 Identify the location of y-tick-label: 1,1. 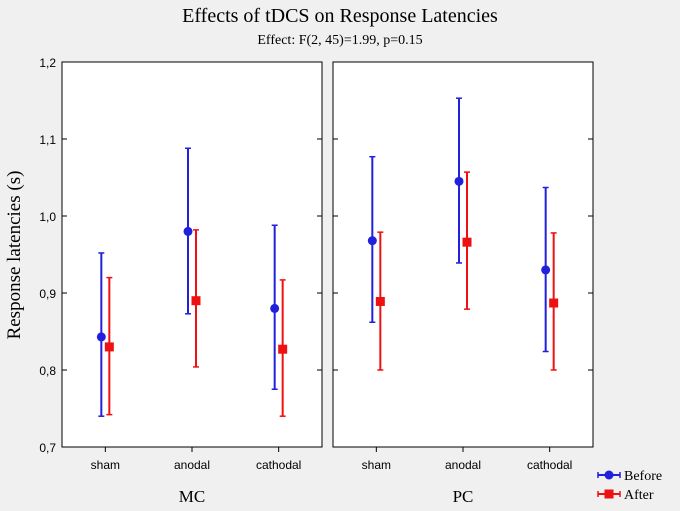
(47, 140).